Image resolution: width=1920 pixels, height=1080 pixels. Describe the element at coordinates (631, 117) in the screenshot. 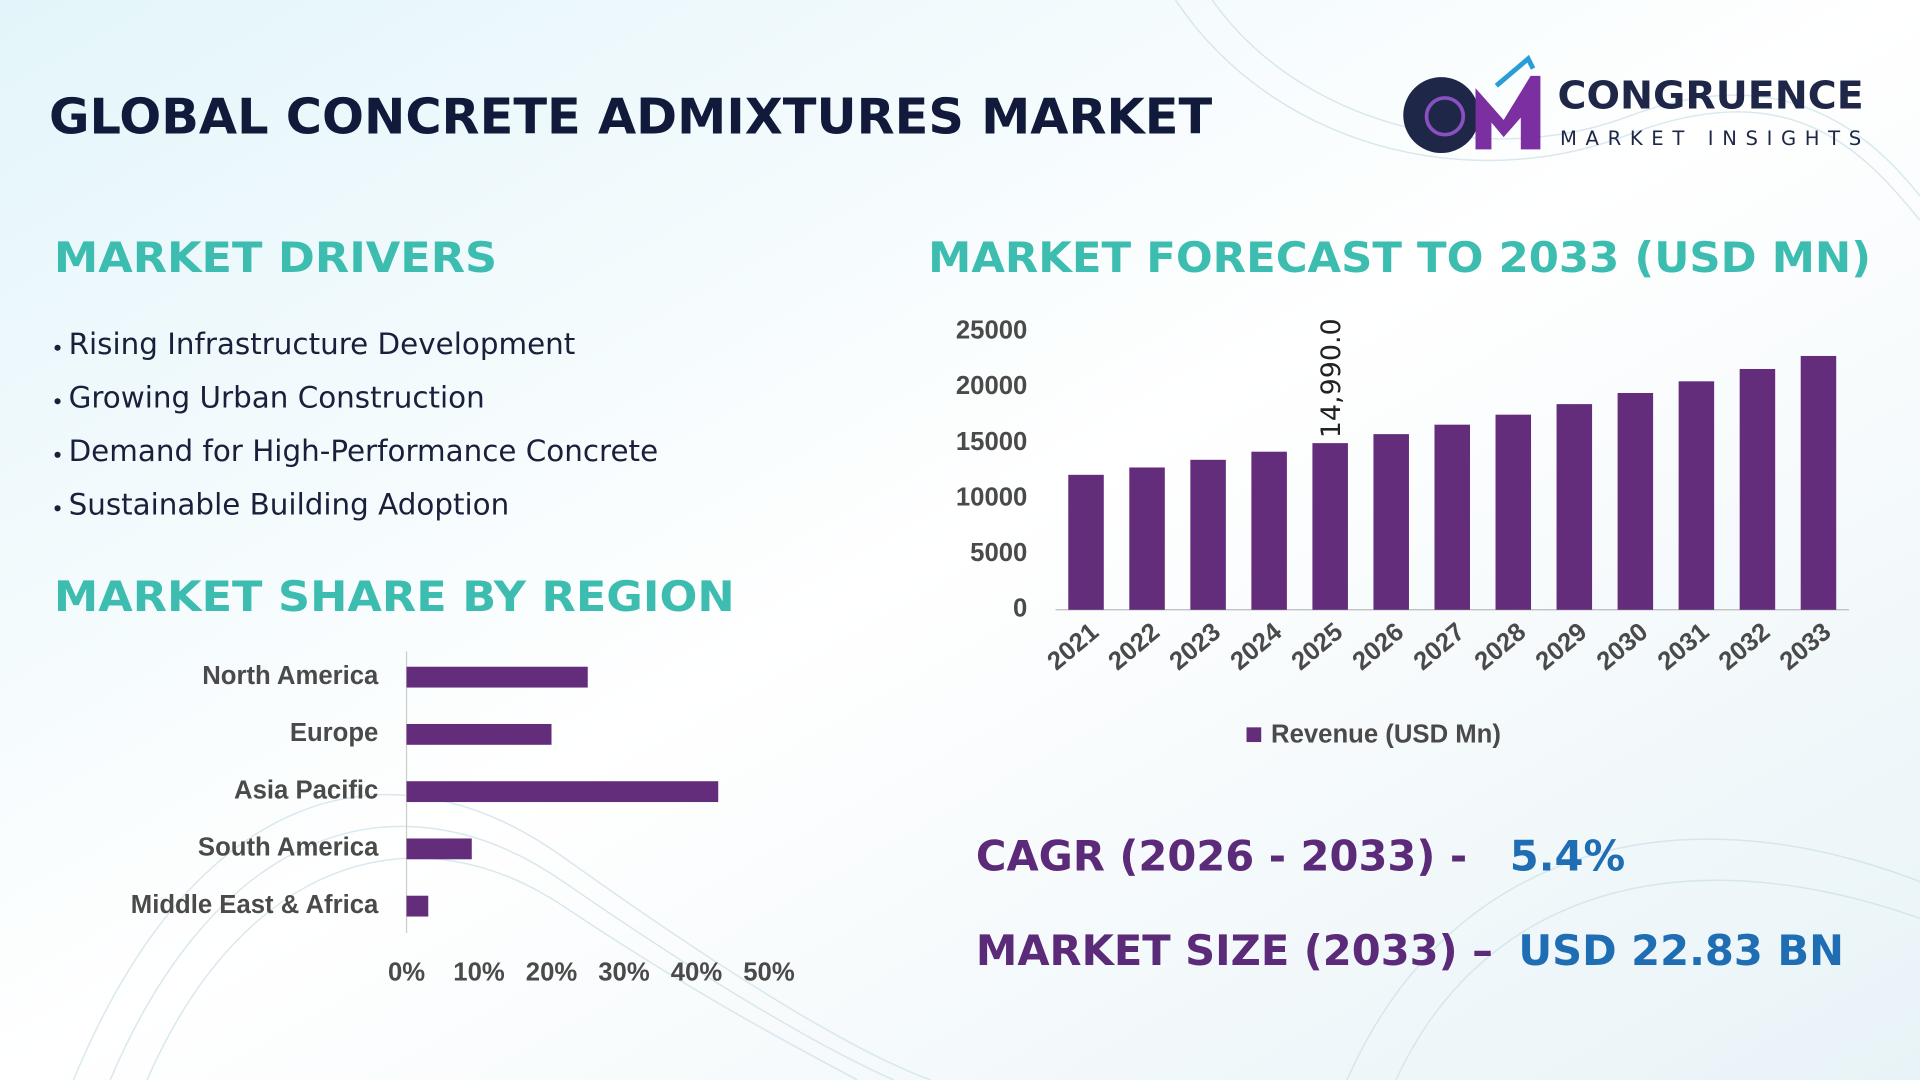

I see `page-title: GLOBAL CONCRETE ADMIXTURES MARKET` at that location.